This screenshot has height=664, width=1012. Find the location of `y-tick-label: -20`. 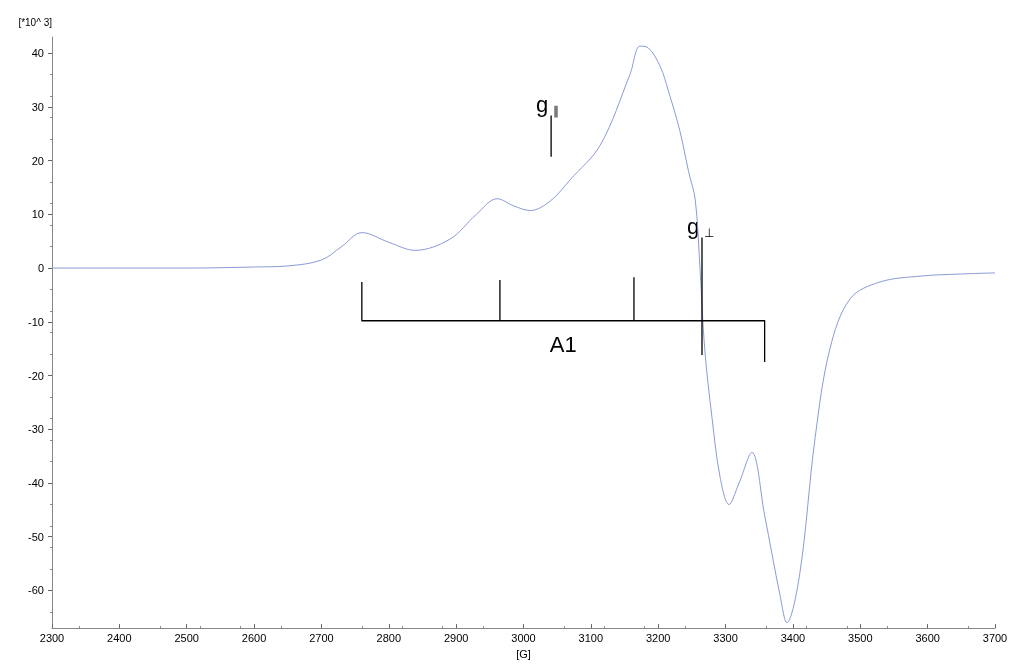

y-tick-label: -20 is located at coordinates (36, 375).